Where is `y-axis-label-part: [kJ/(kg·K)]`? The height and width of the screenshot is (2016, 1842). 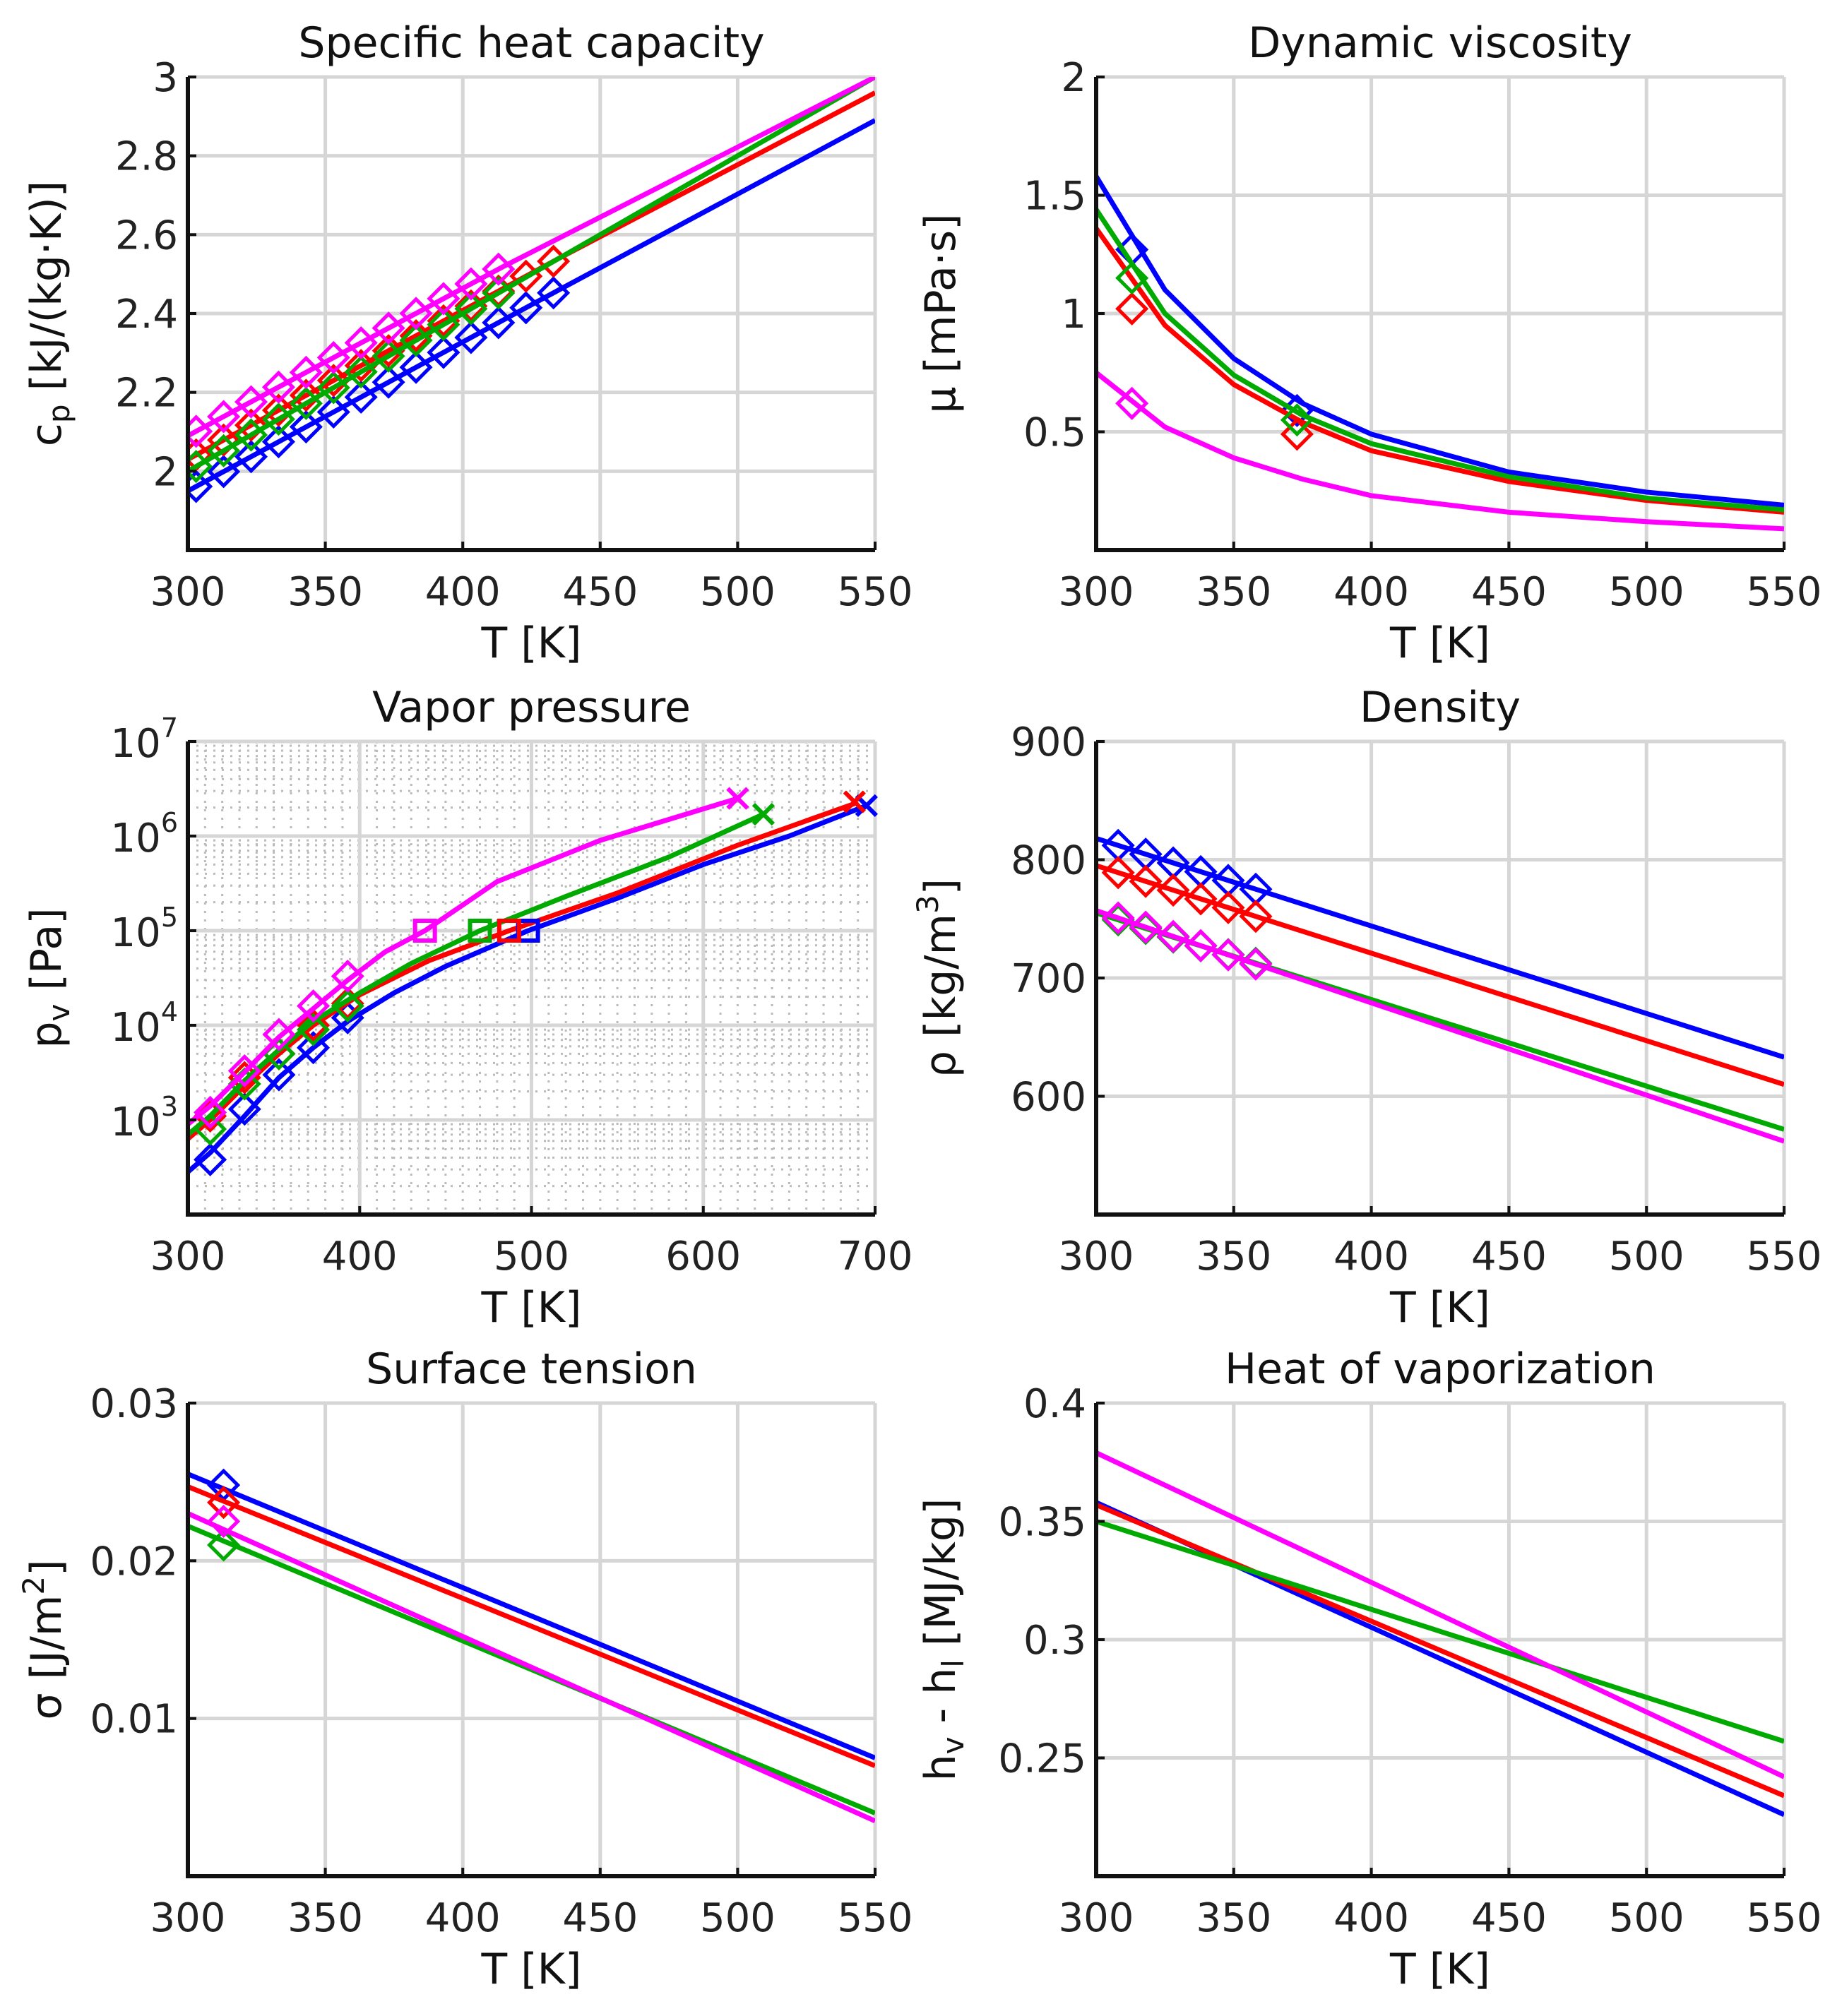
y-axis-label-part: [kJ/(kg·K)] is located at coordinates (46, 293).